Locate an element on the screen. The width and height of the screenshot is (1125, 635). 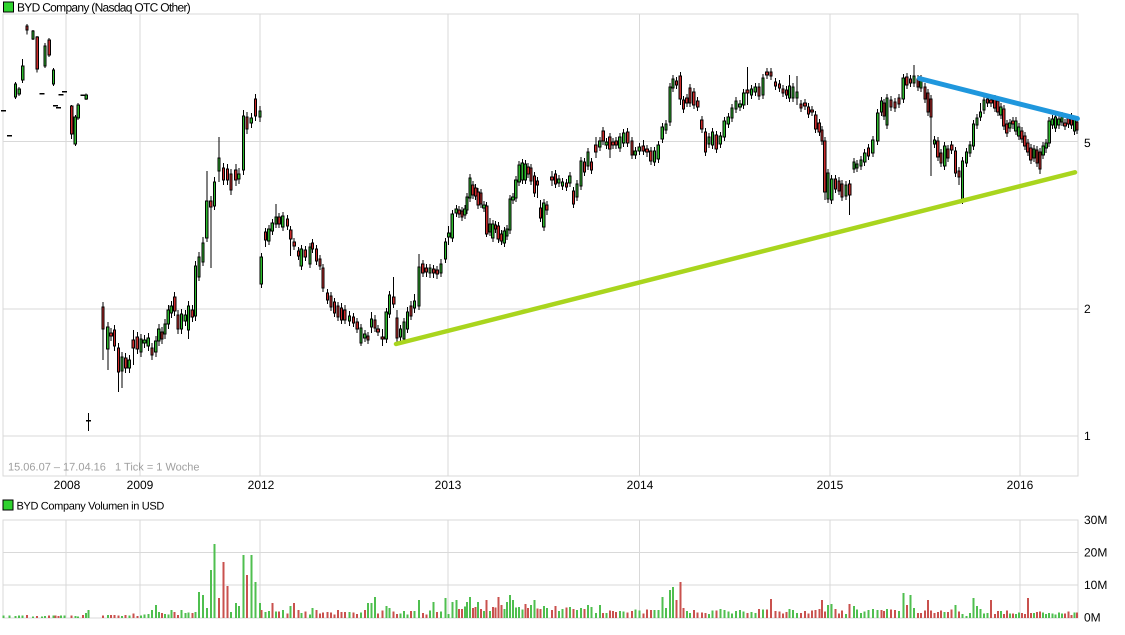
svg-text: 1 is located at coordinates (1087, 436).